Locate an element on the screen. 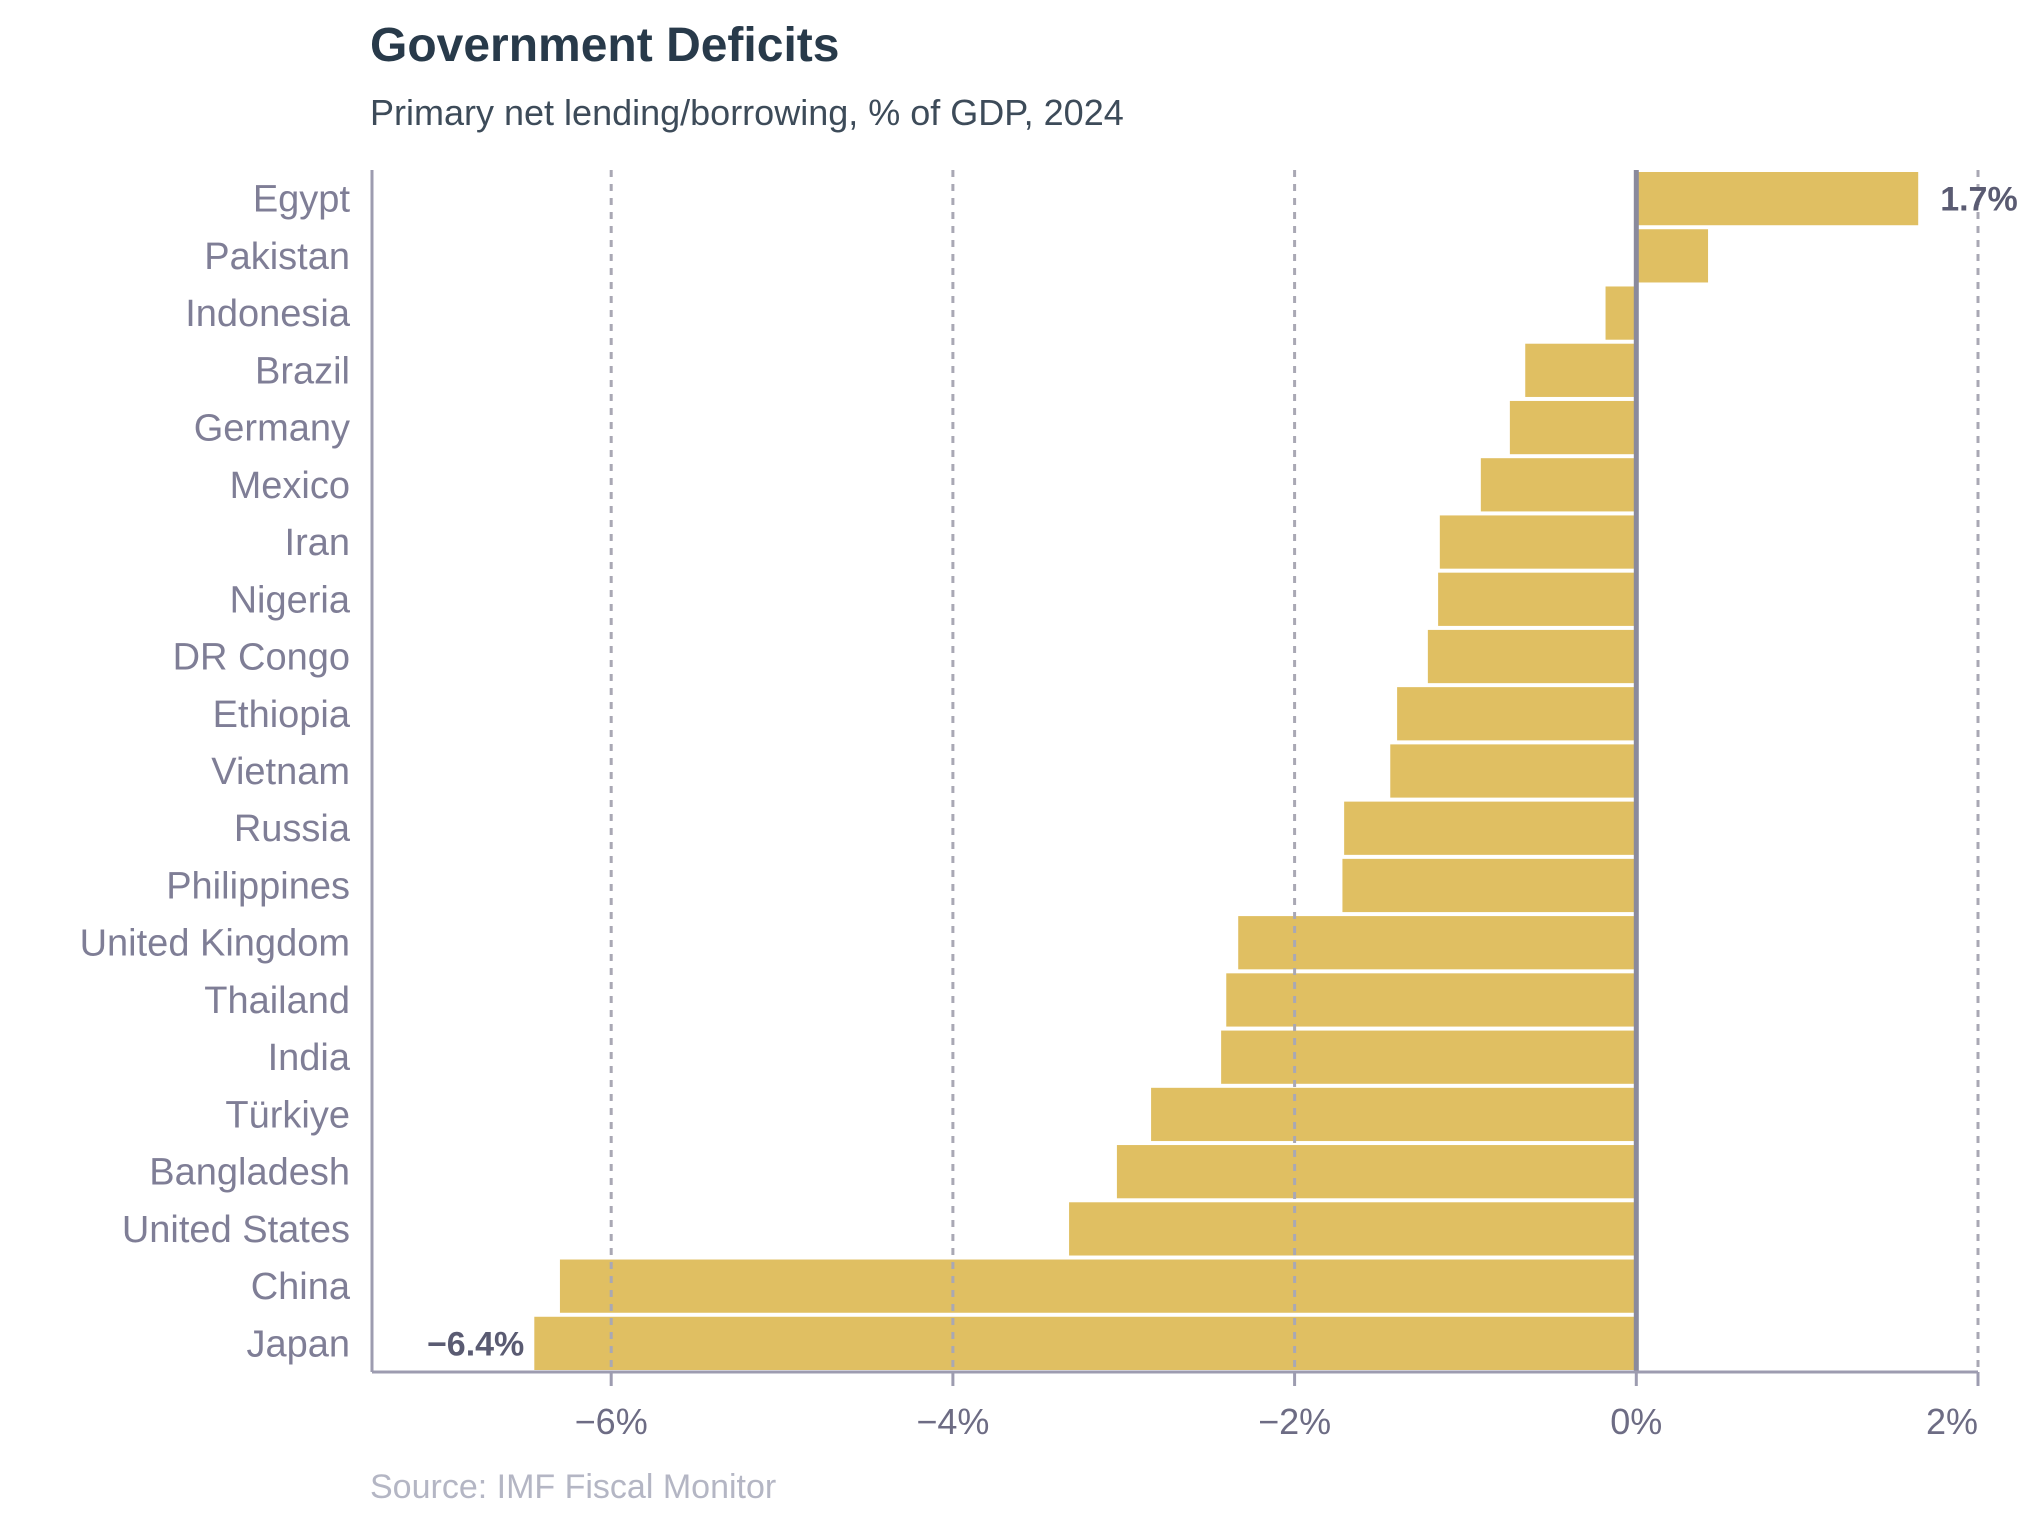 This screenshot has height=1528, width=2036. bar-iran is located at coordinates (1538, 542).